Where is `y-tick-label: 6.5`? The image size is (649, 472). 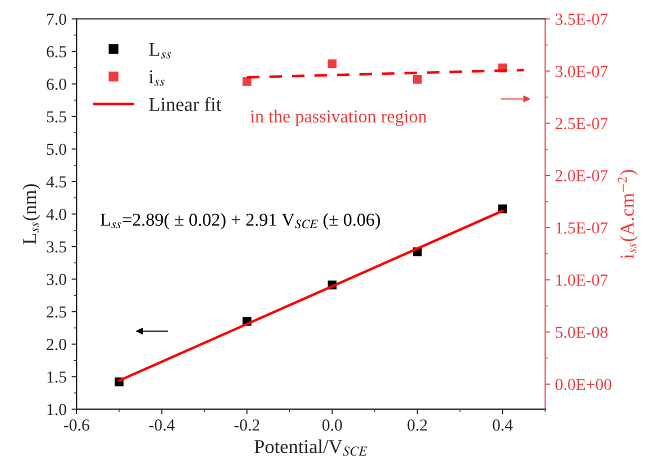
y-tick-label: 6.5 is located at coordinates (56, 52).